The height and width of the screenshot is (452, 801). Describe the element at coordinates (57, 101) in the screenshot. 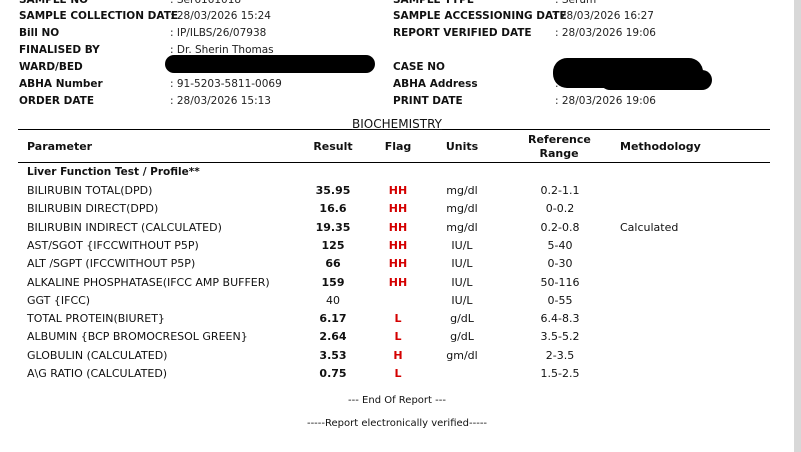

I see `field-label: ORDER DATE` at that location.